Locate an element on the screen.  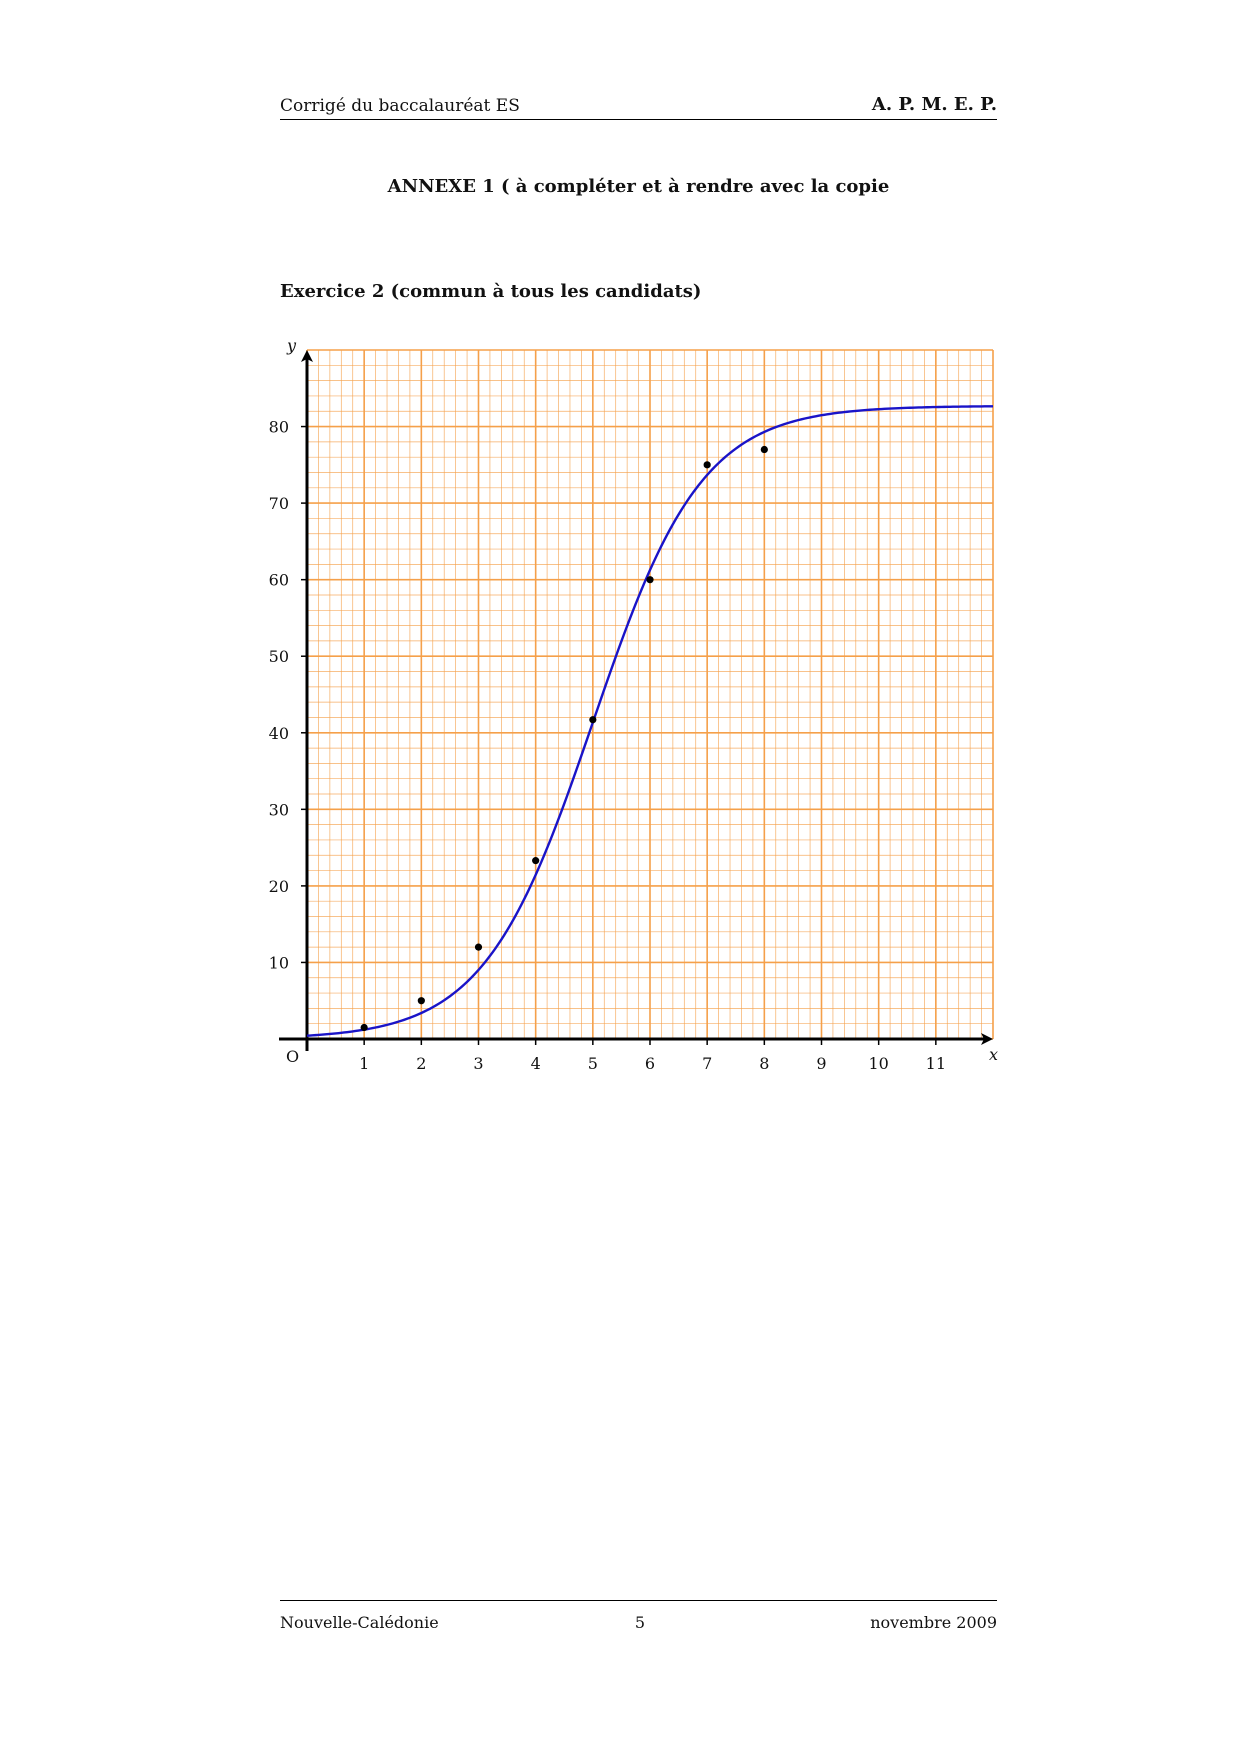
y-tick-label: 80 is located at coordinates (279, 427).